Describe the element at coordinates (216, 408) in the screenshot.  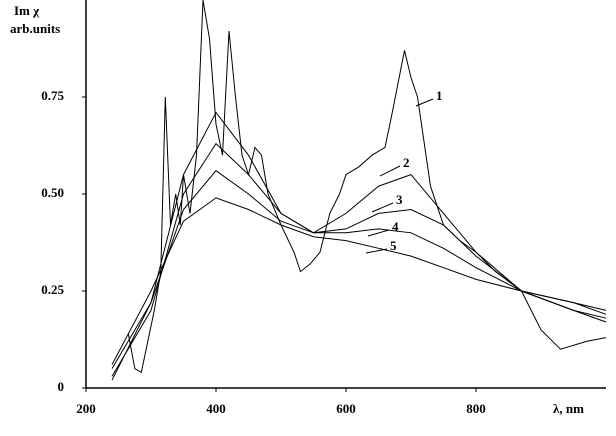
I see `x-tick-label: 400` at that location.